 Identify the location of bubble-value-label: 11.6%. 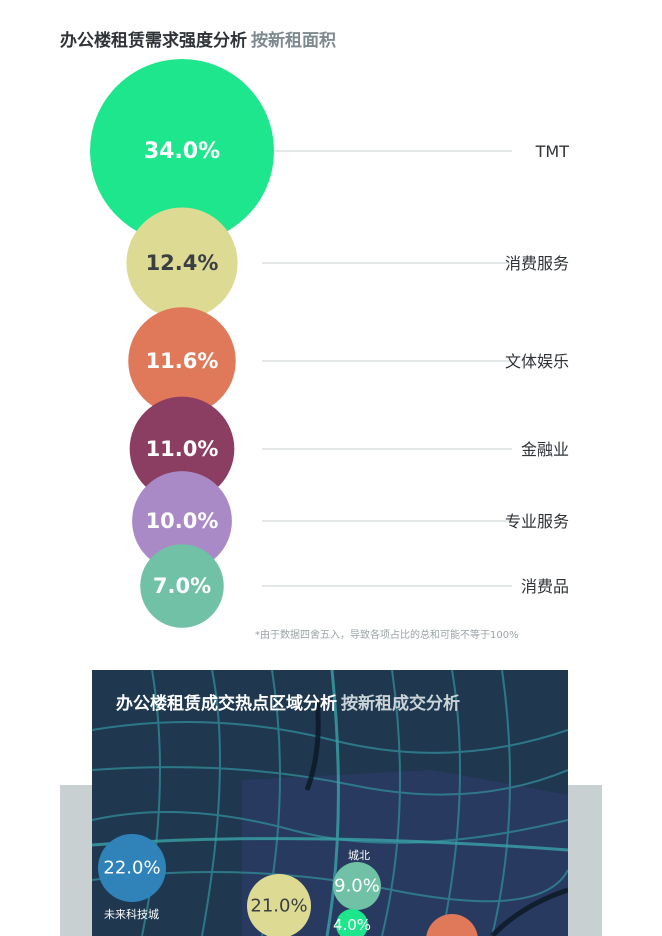
(182, 361).